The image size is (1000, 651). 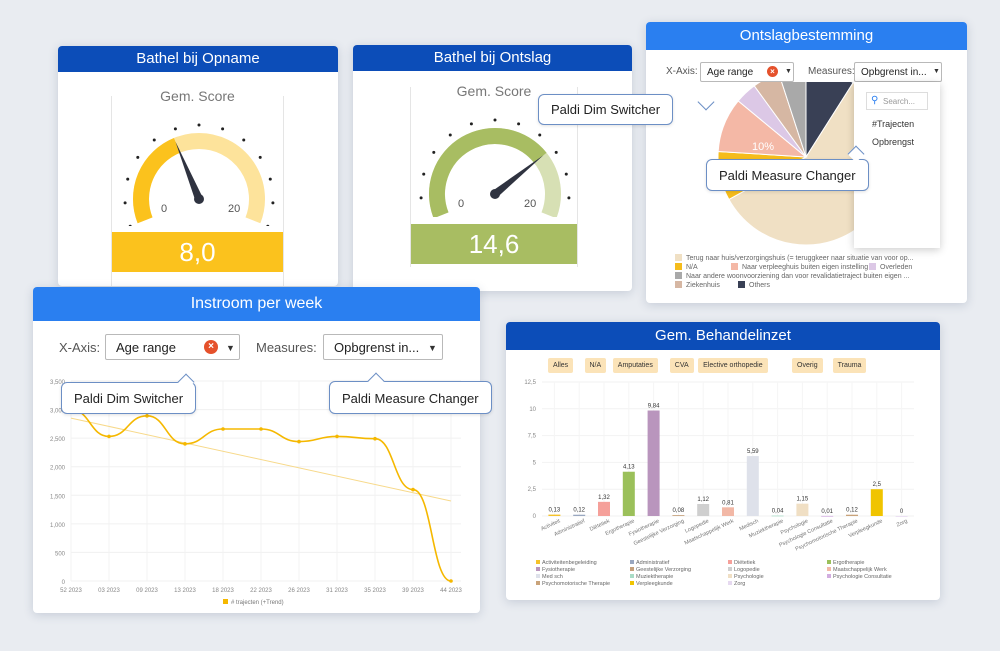 I want to click on bar-value-label: 0,13, so click(x=555, y=511).